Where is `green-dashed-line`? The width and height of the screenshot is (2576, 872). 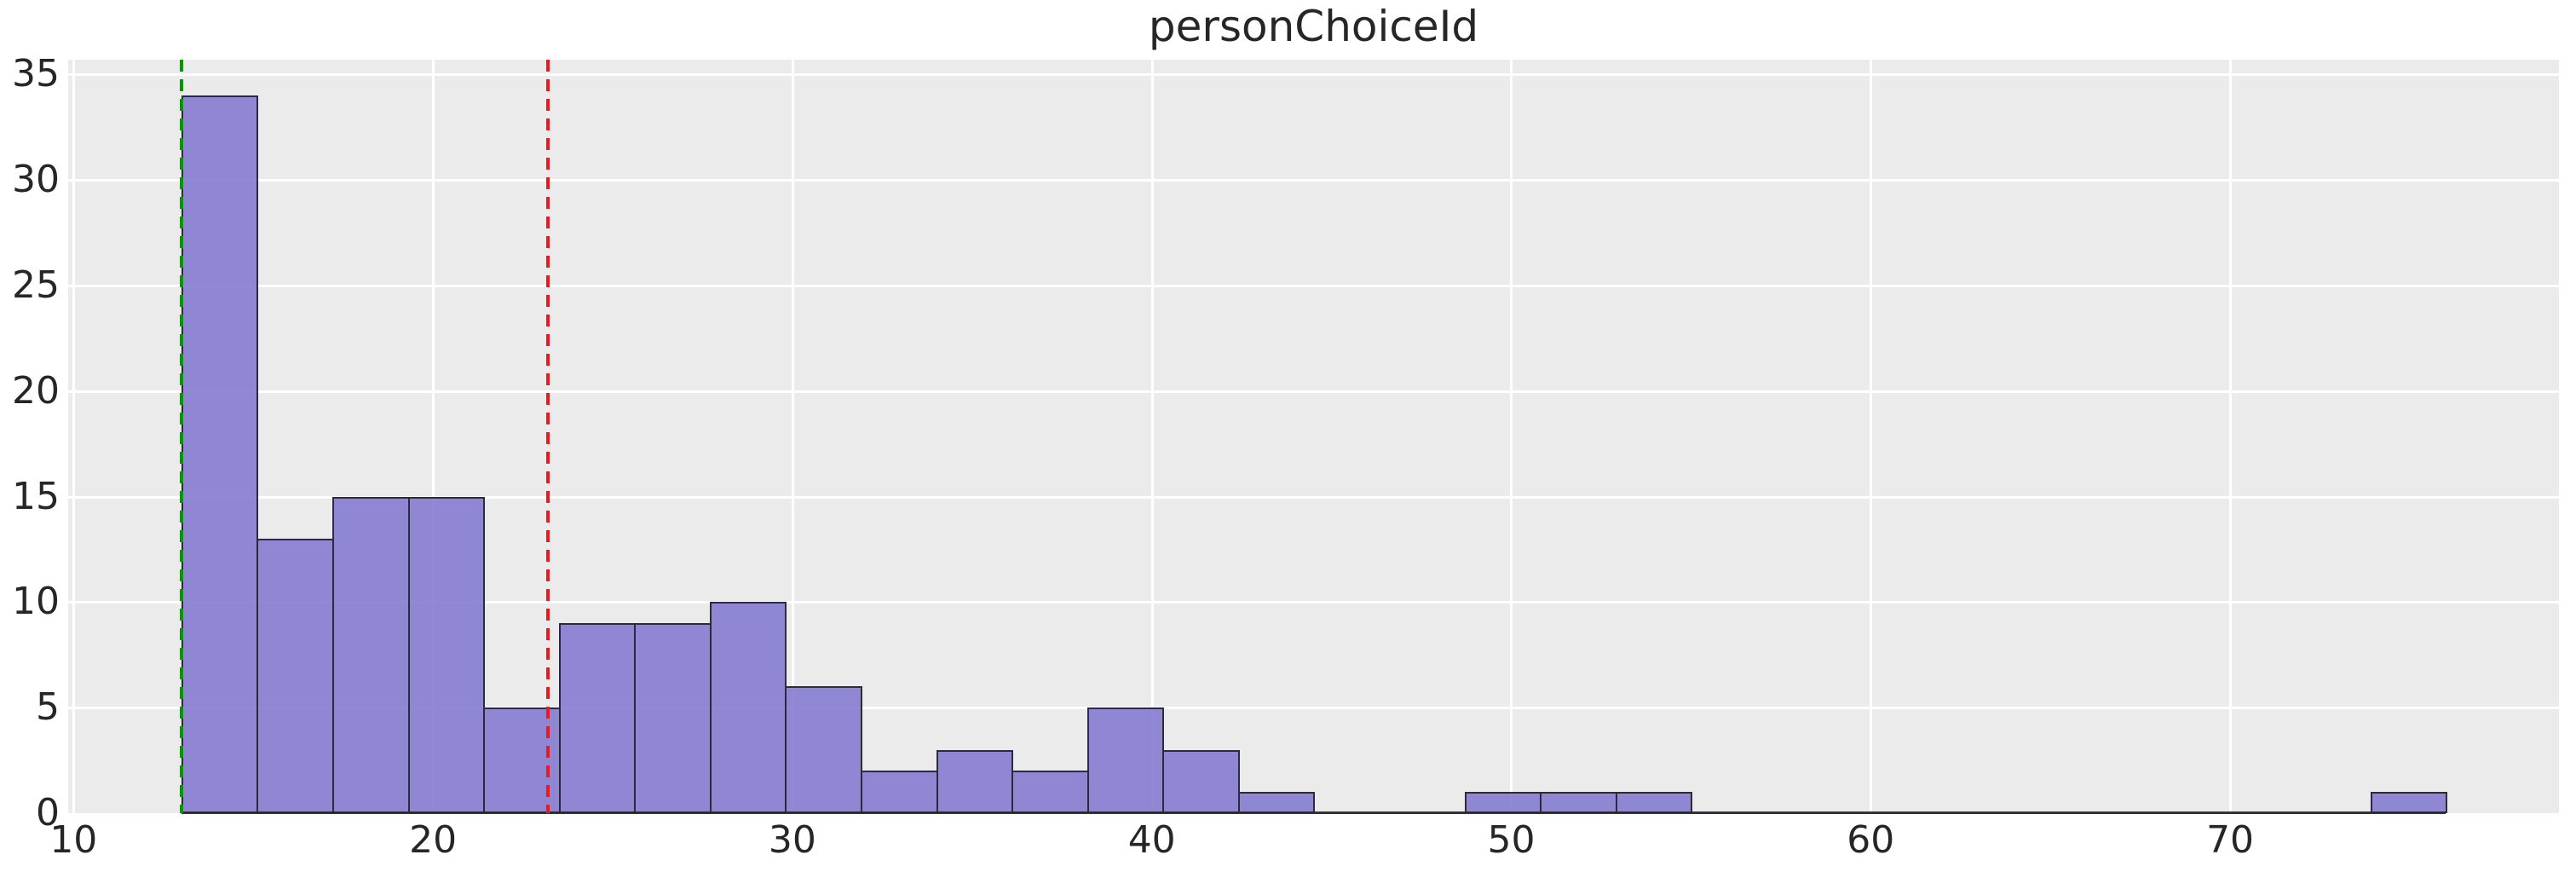
green-dashed-line is located at coordinates (181, 436).